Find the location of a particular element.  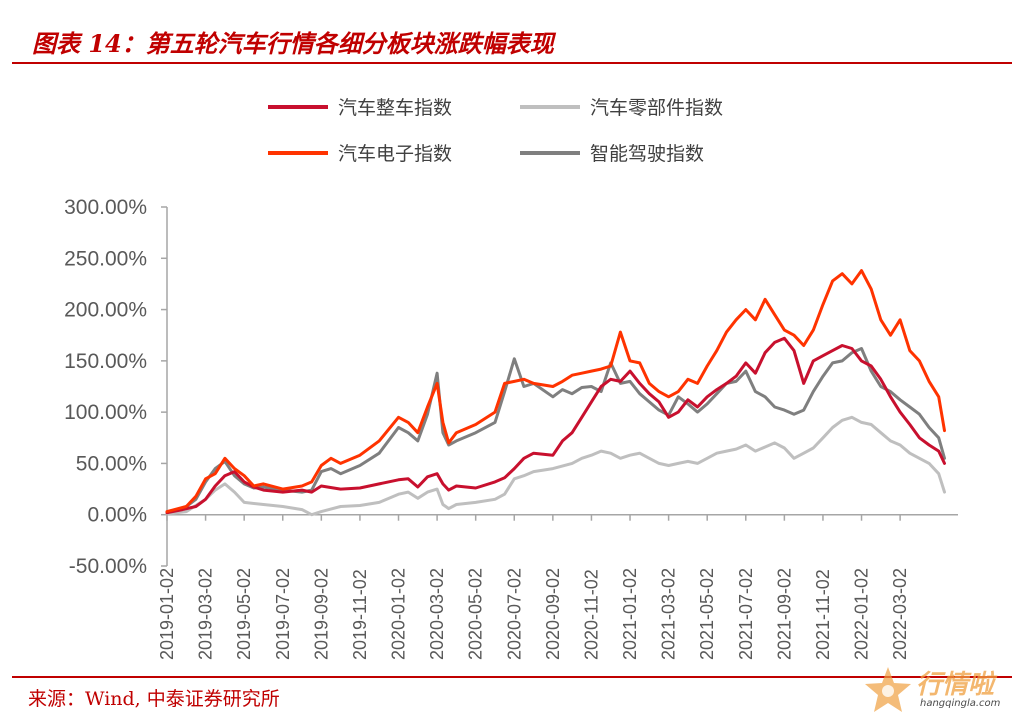

source-note: 来源：Wind, 中泰证券研究所 is located at coordinates (154, 699).